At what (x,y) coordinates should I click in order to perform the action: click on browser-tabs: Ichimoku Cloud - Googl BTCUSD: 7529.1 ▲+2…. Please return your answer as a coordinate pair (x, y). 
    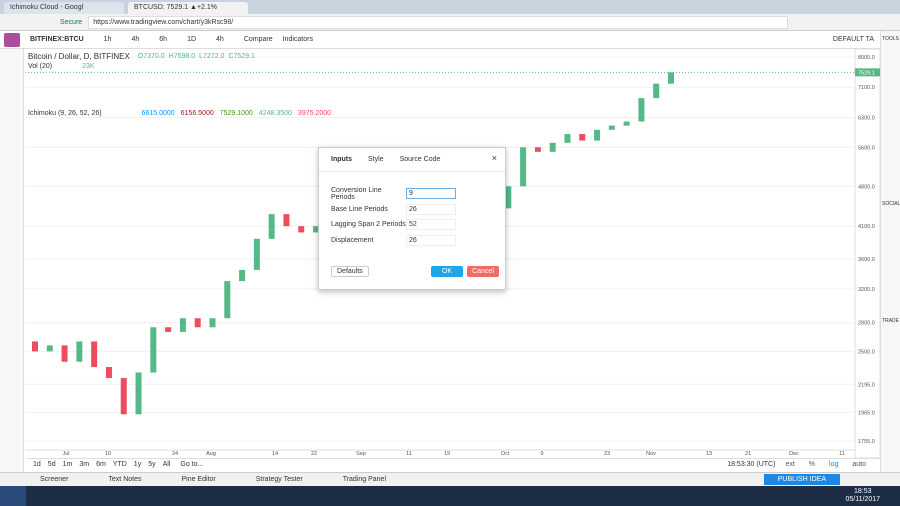
    Looking at the image, I should click on (450, 7).